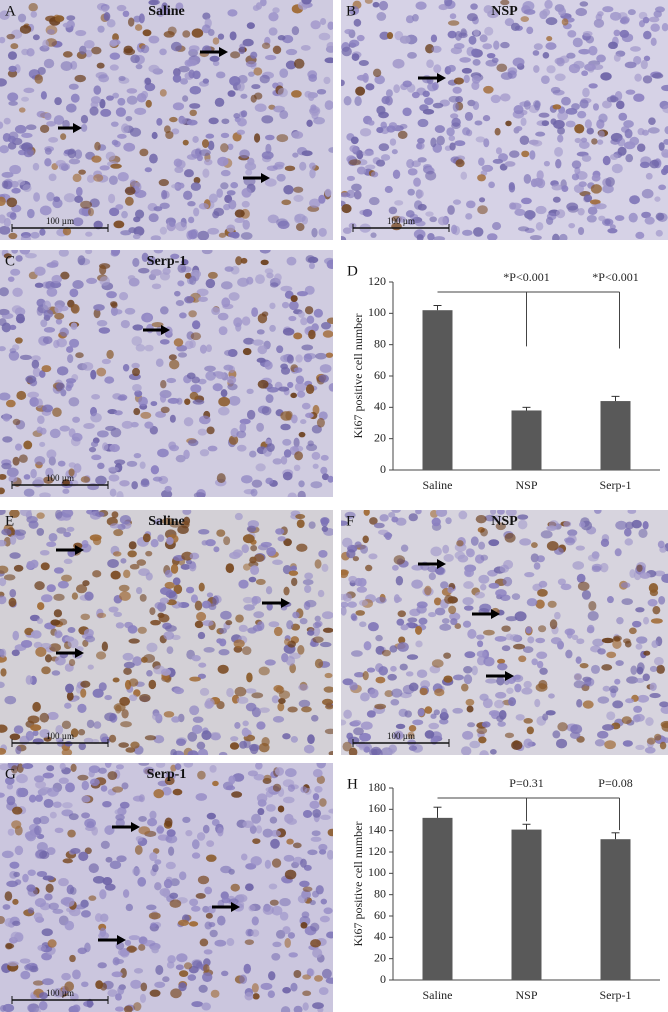 The image size is (668, 1012). What do you see at coordinates (10, 774) in the screenshot?
I see `panel-label: G` at bounding box center [10, 774].